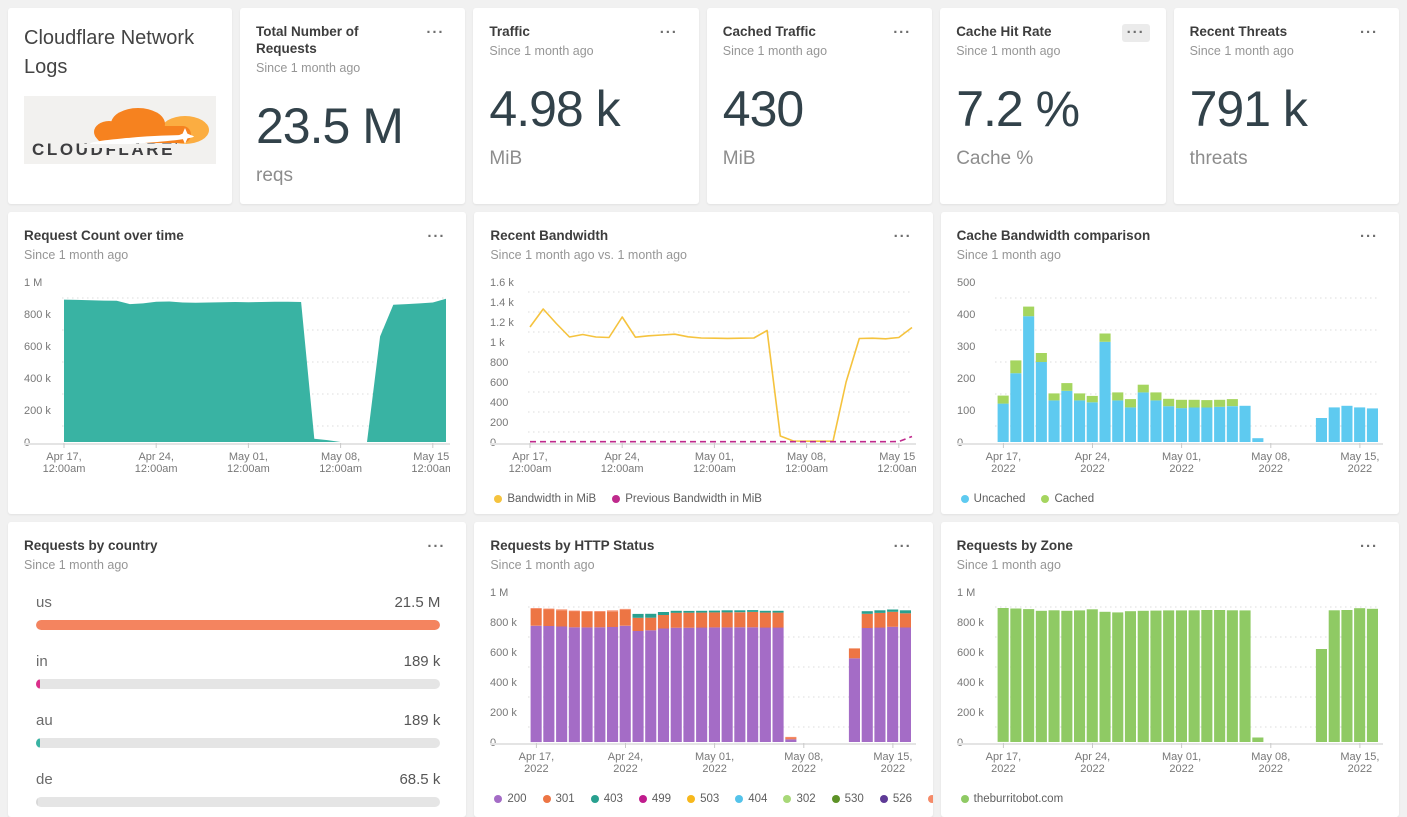 This screenshot has width=1407, height=817. I want to click on legend-item: Uncached, so click(993, 498).